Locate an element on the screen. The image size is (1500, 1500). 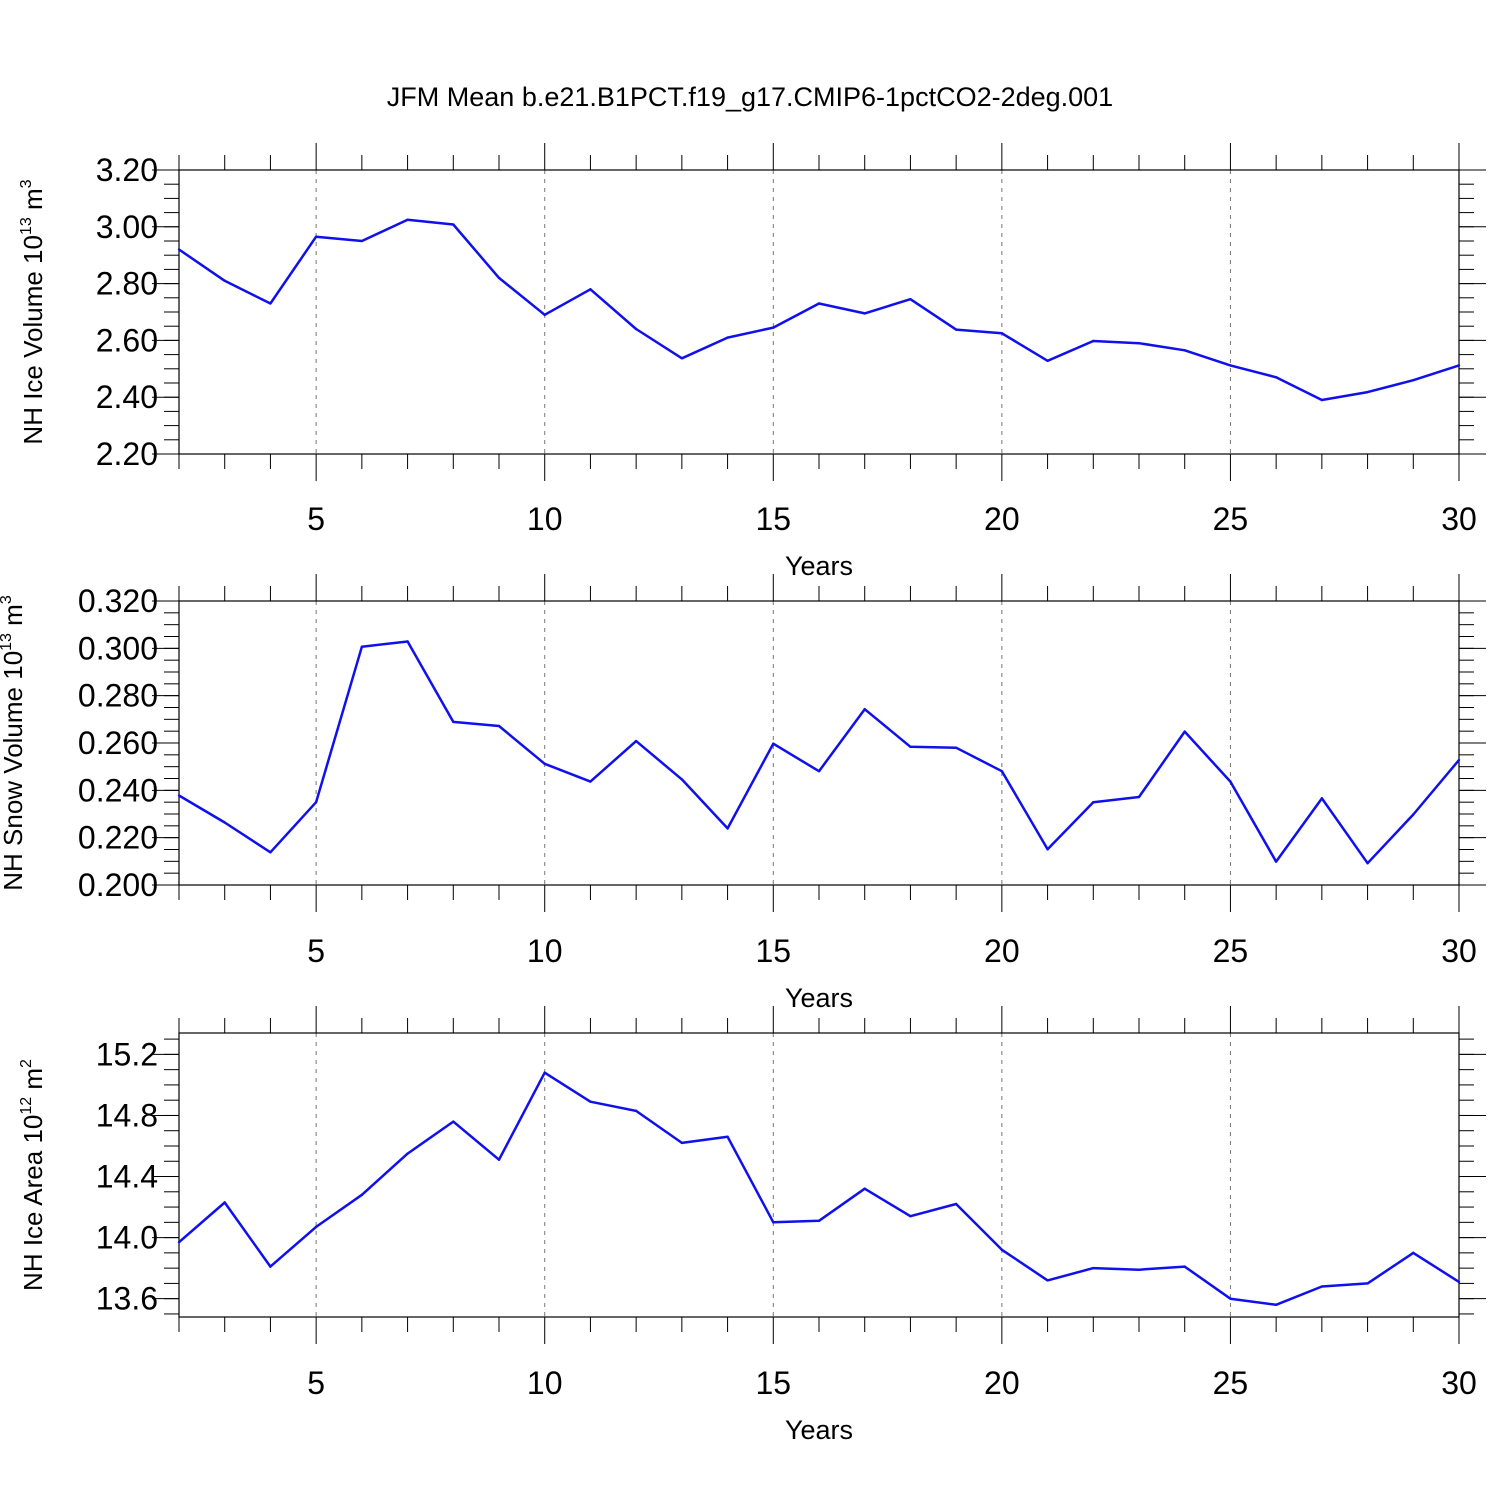
y-axis-label-part: NH Ice Volume 10 is located at coordinates (33, 340).